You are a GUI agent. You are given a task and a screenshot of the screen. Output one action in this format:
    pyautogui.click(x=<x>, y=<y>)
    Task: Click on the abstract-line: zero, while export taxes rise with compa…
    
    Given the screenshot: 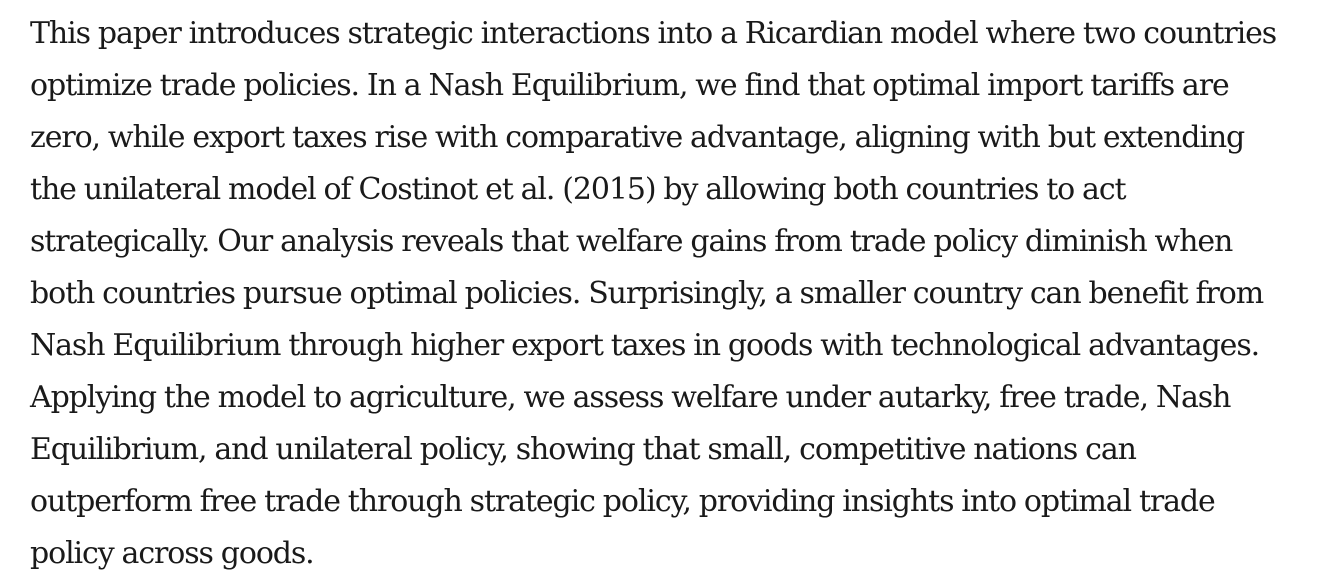 What is the action you would take?
    pyautogui.click(x=675, y=138)
    